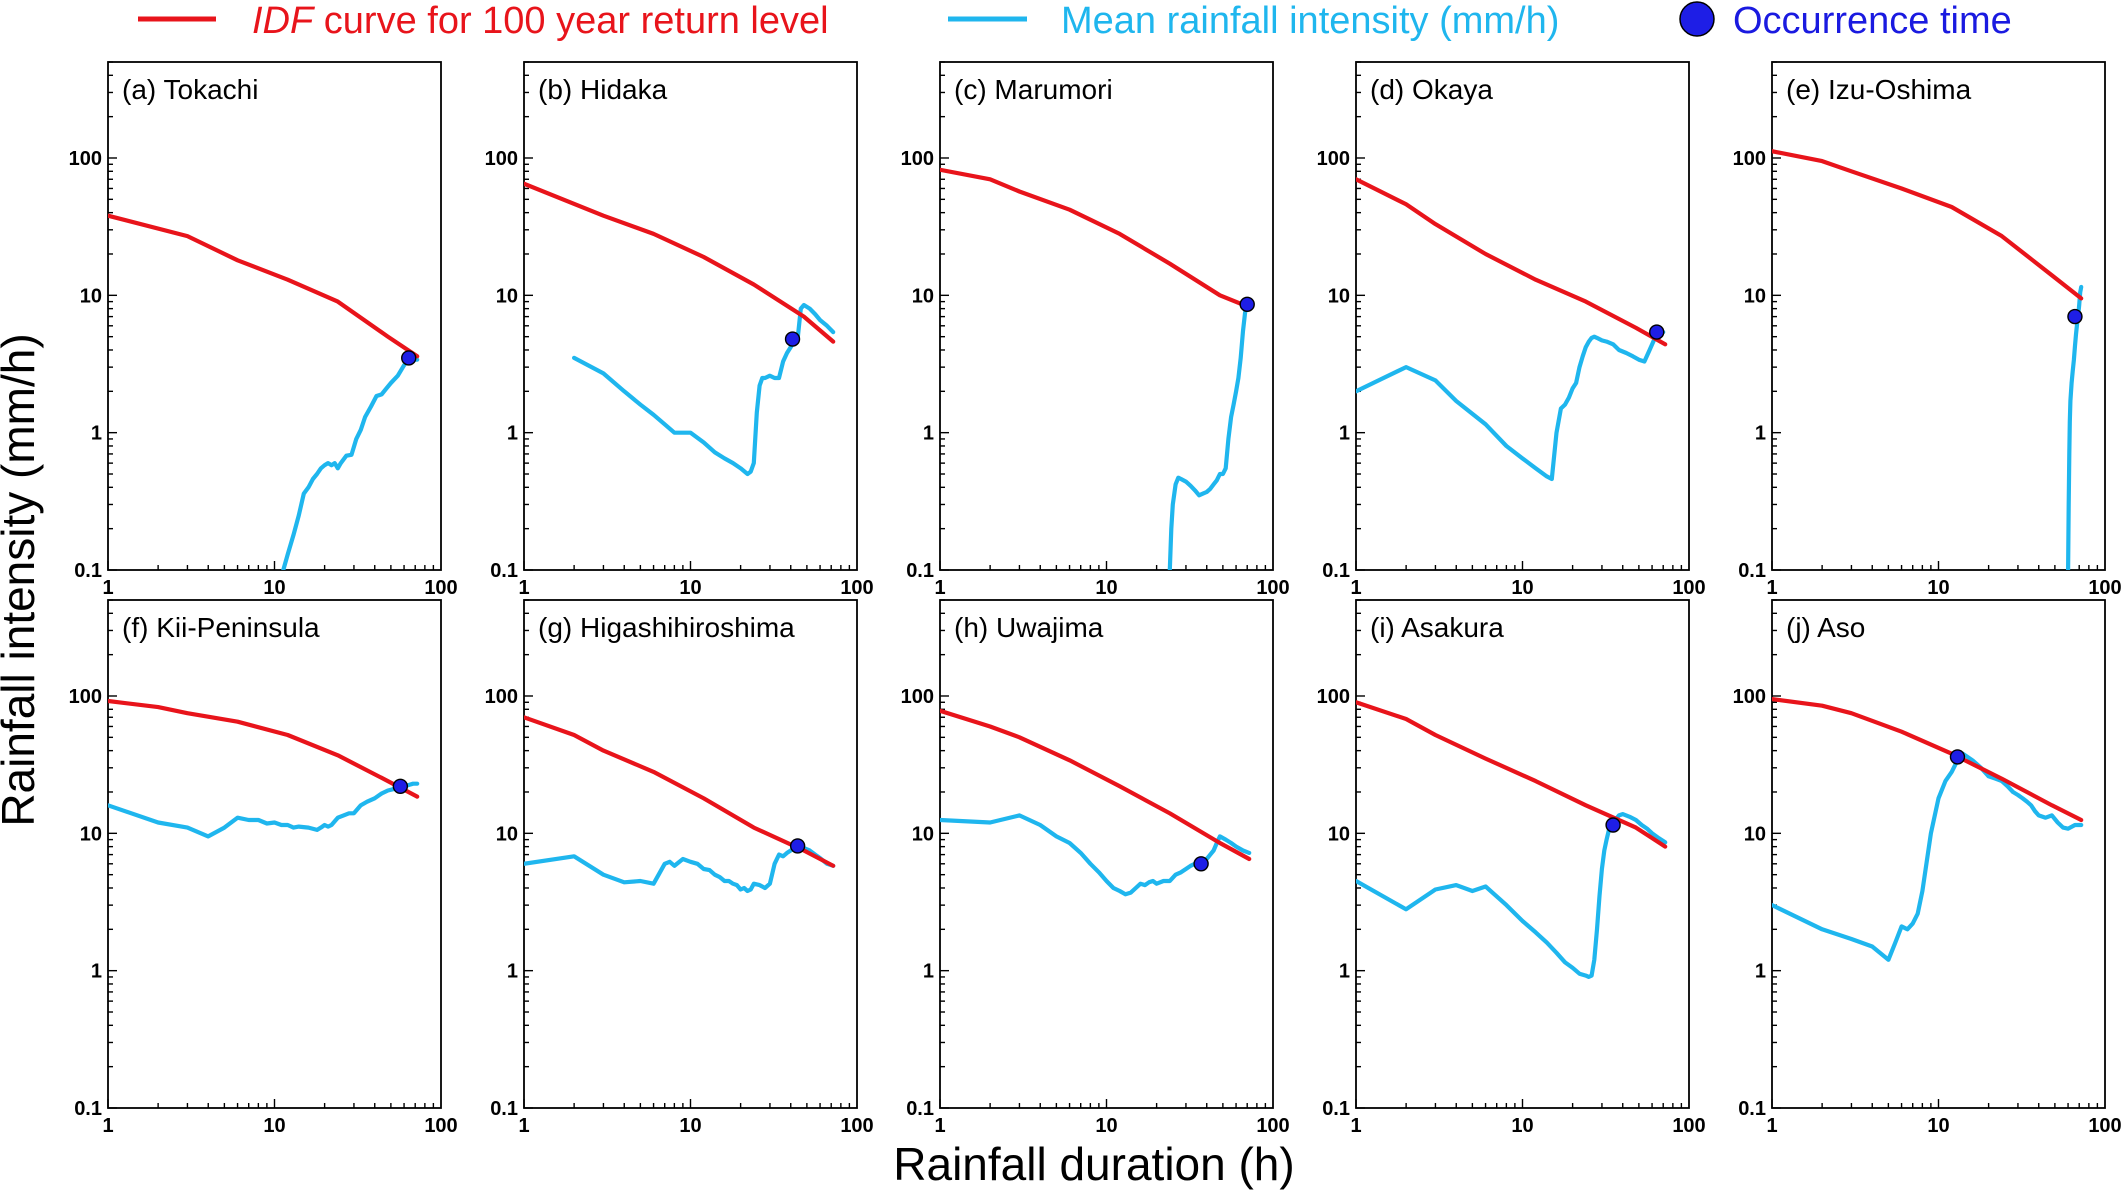 The height and width of the screenshot is (1203, 2128). What do you see at coordinates (190, 89) in the screenshot?
I see `panel-title: (a) Tokachi` at bounding box center [190, 89].